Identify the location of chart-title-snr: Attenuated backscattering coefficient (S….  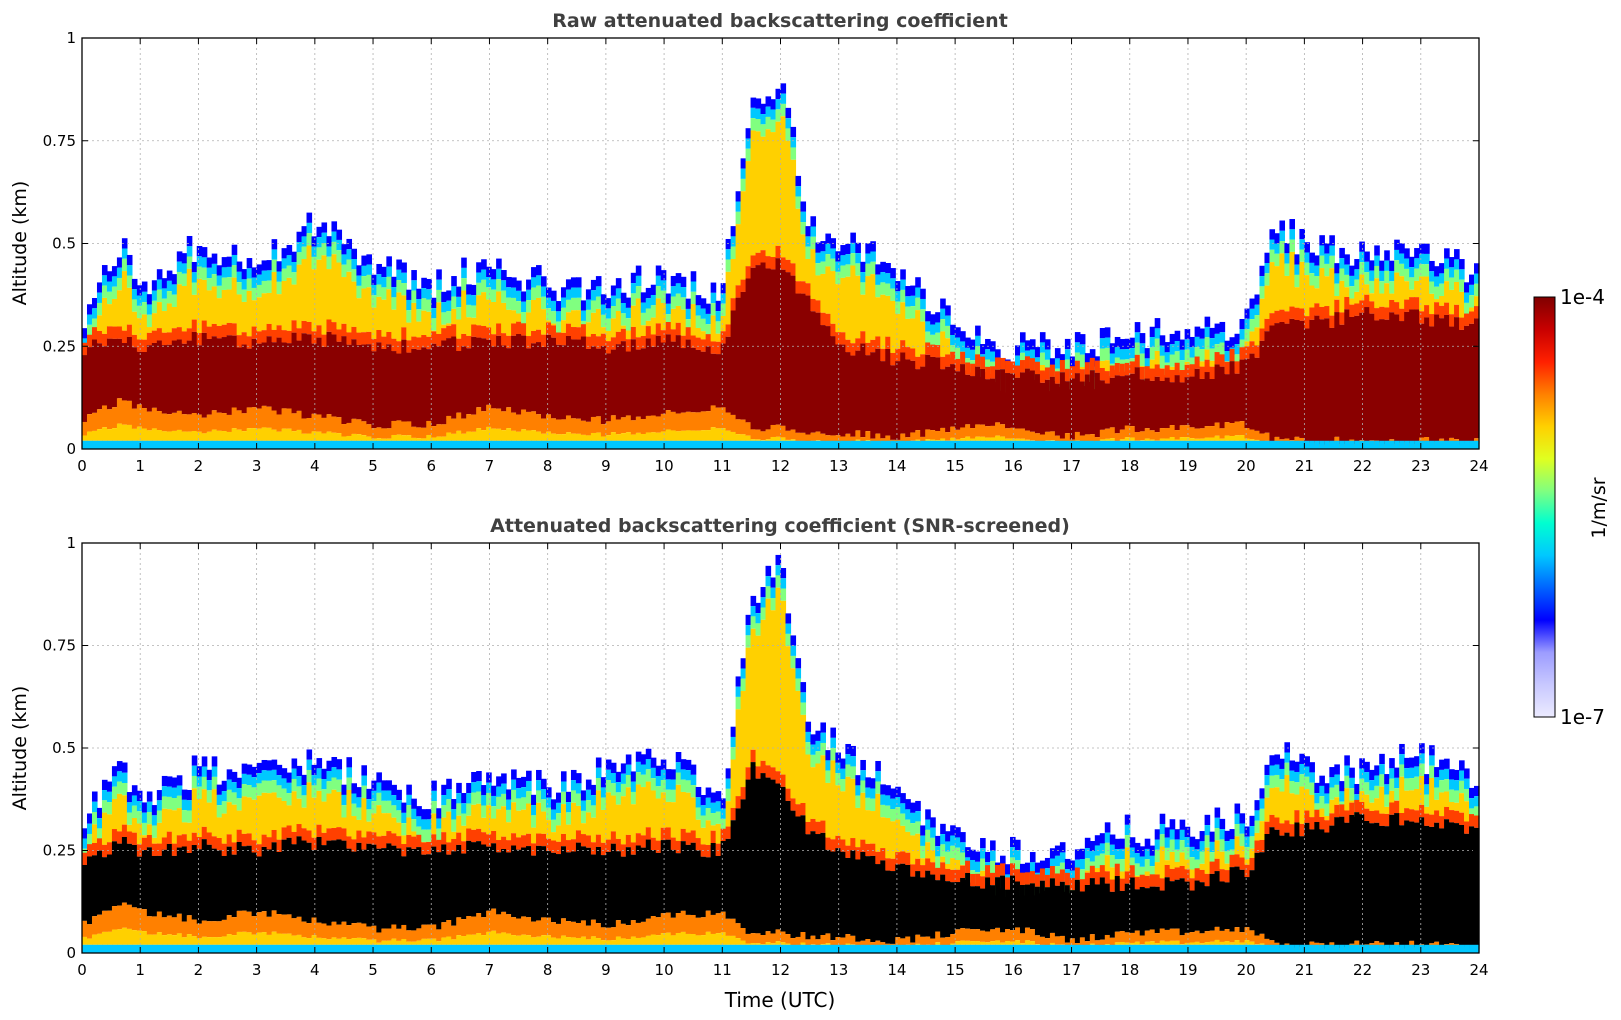
(780, 526).